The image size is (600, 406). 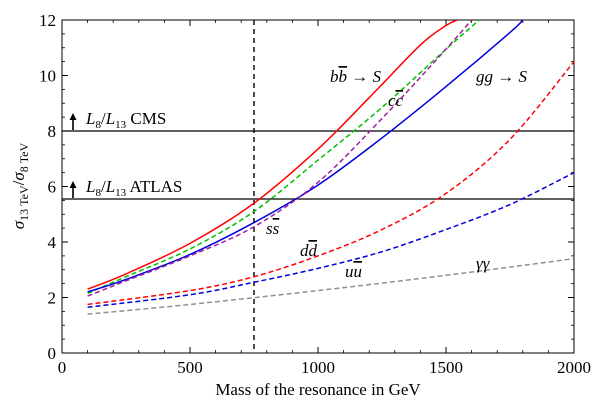 I want to click on x-tick-label: 2000, so click(x=574, y=367).